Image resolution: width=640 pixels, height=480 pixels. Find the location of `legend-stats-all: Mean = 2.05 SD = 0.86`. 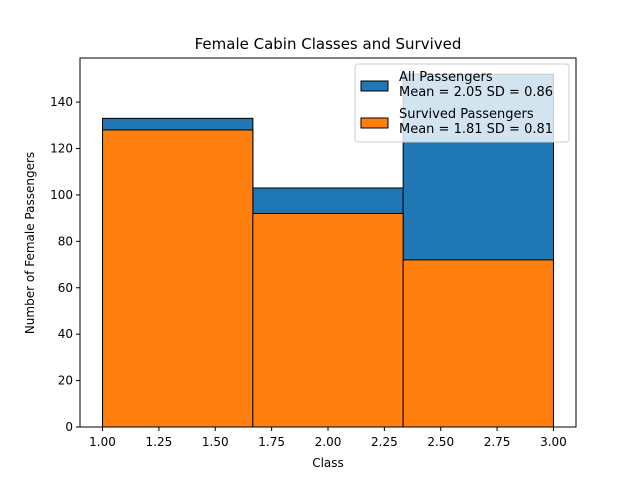

legend-stats-all: Mean = 2.05 SD = 0.86 is located at coordinates (476, 92).